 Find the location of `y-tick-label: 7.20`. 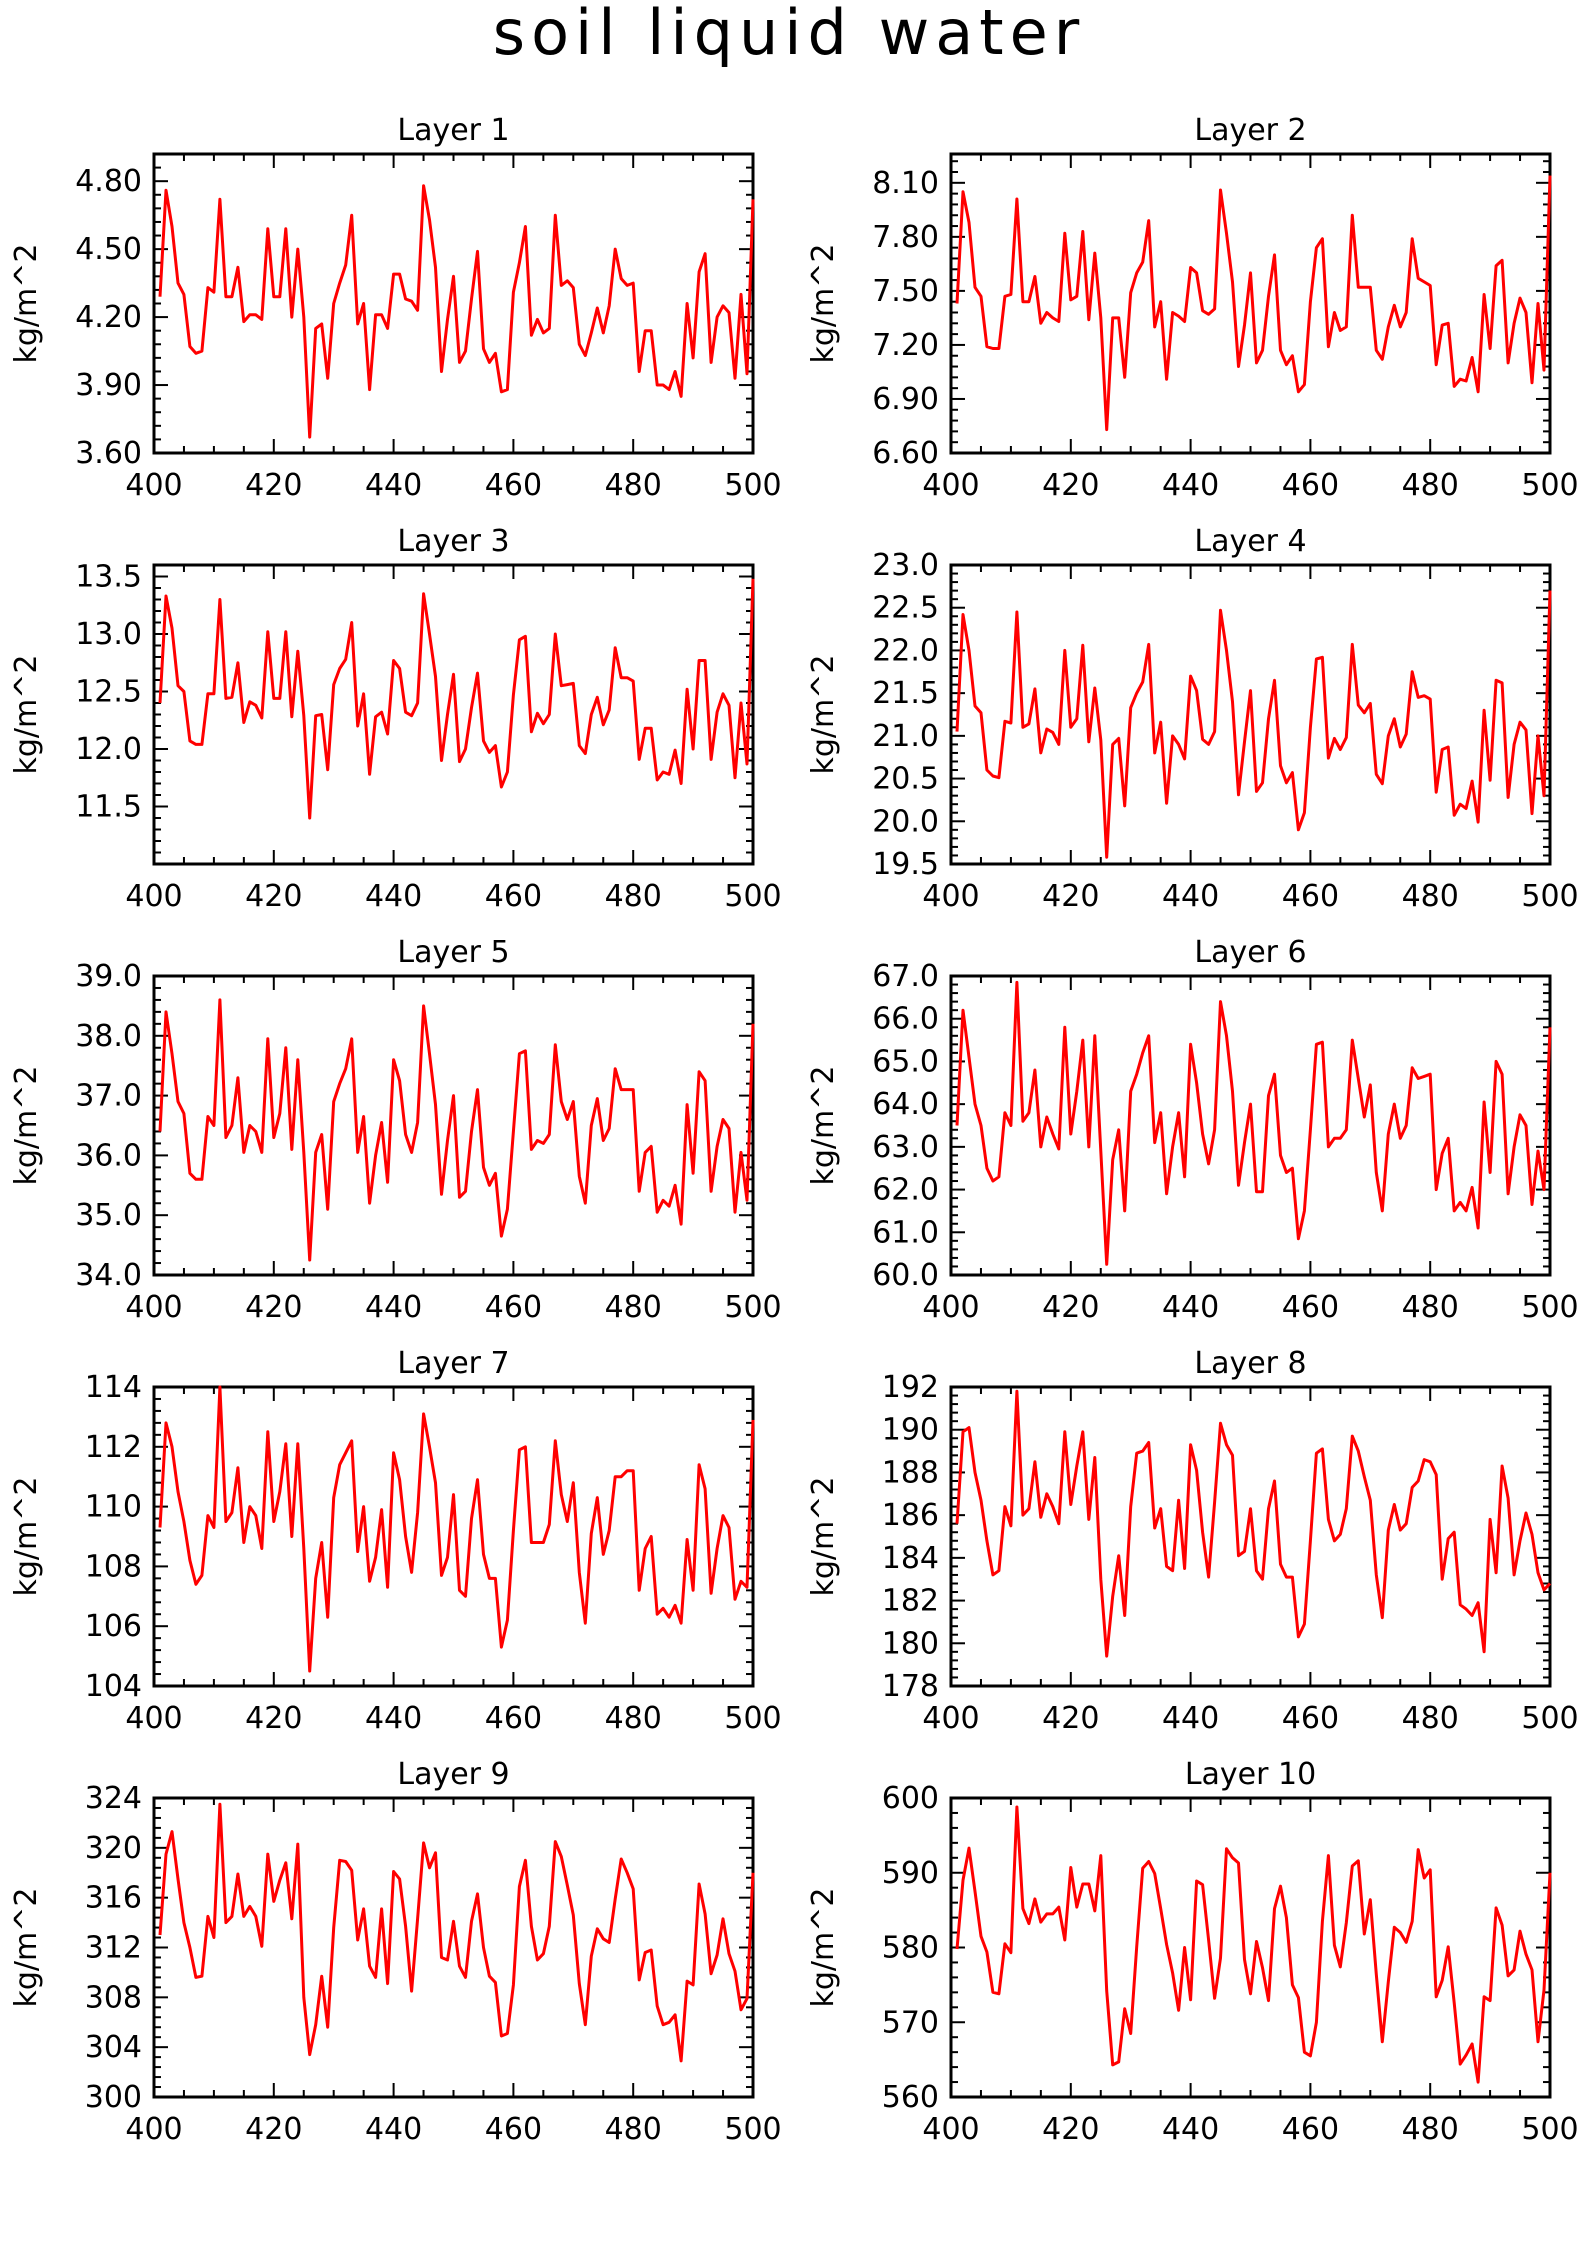

y-tick-label: 7.20 is located at coordinates (905, 345).